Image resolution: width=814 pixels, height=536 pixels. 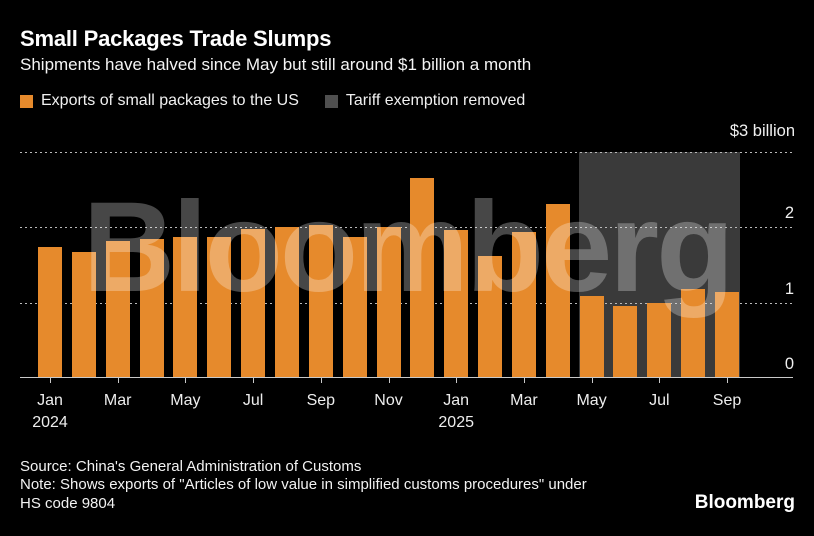 I want to click on bar-Jan-2025, so click(x=456, y=304).